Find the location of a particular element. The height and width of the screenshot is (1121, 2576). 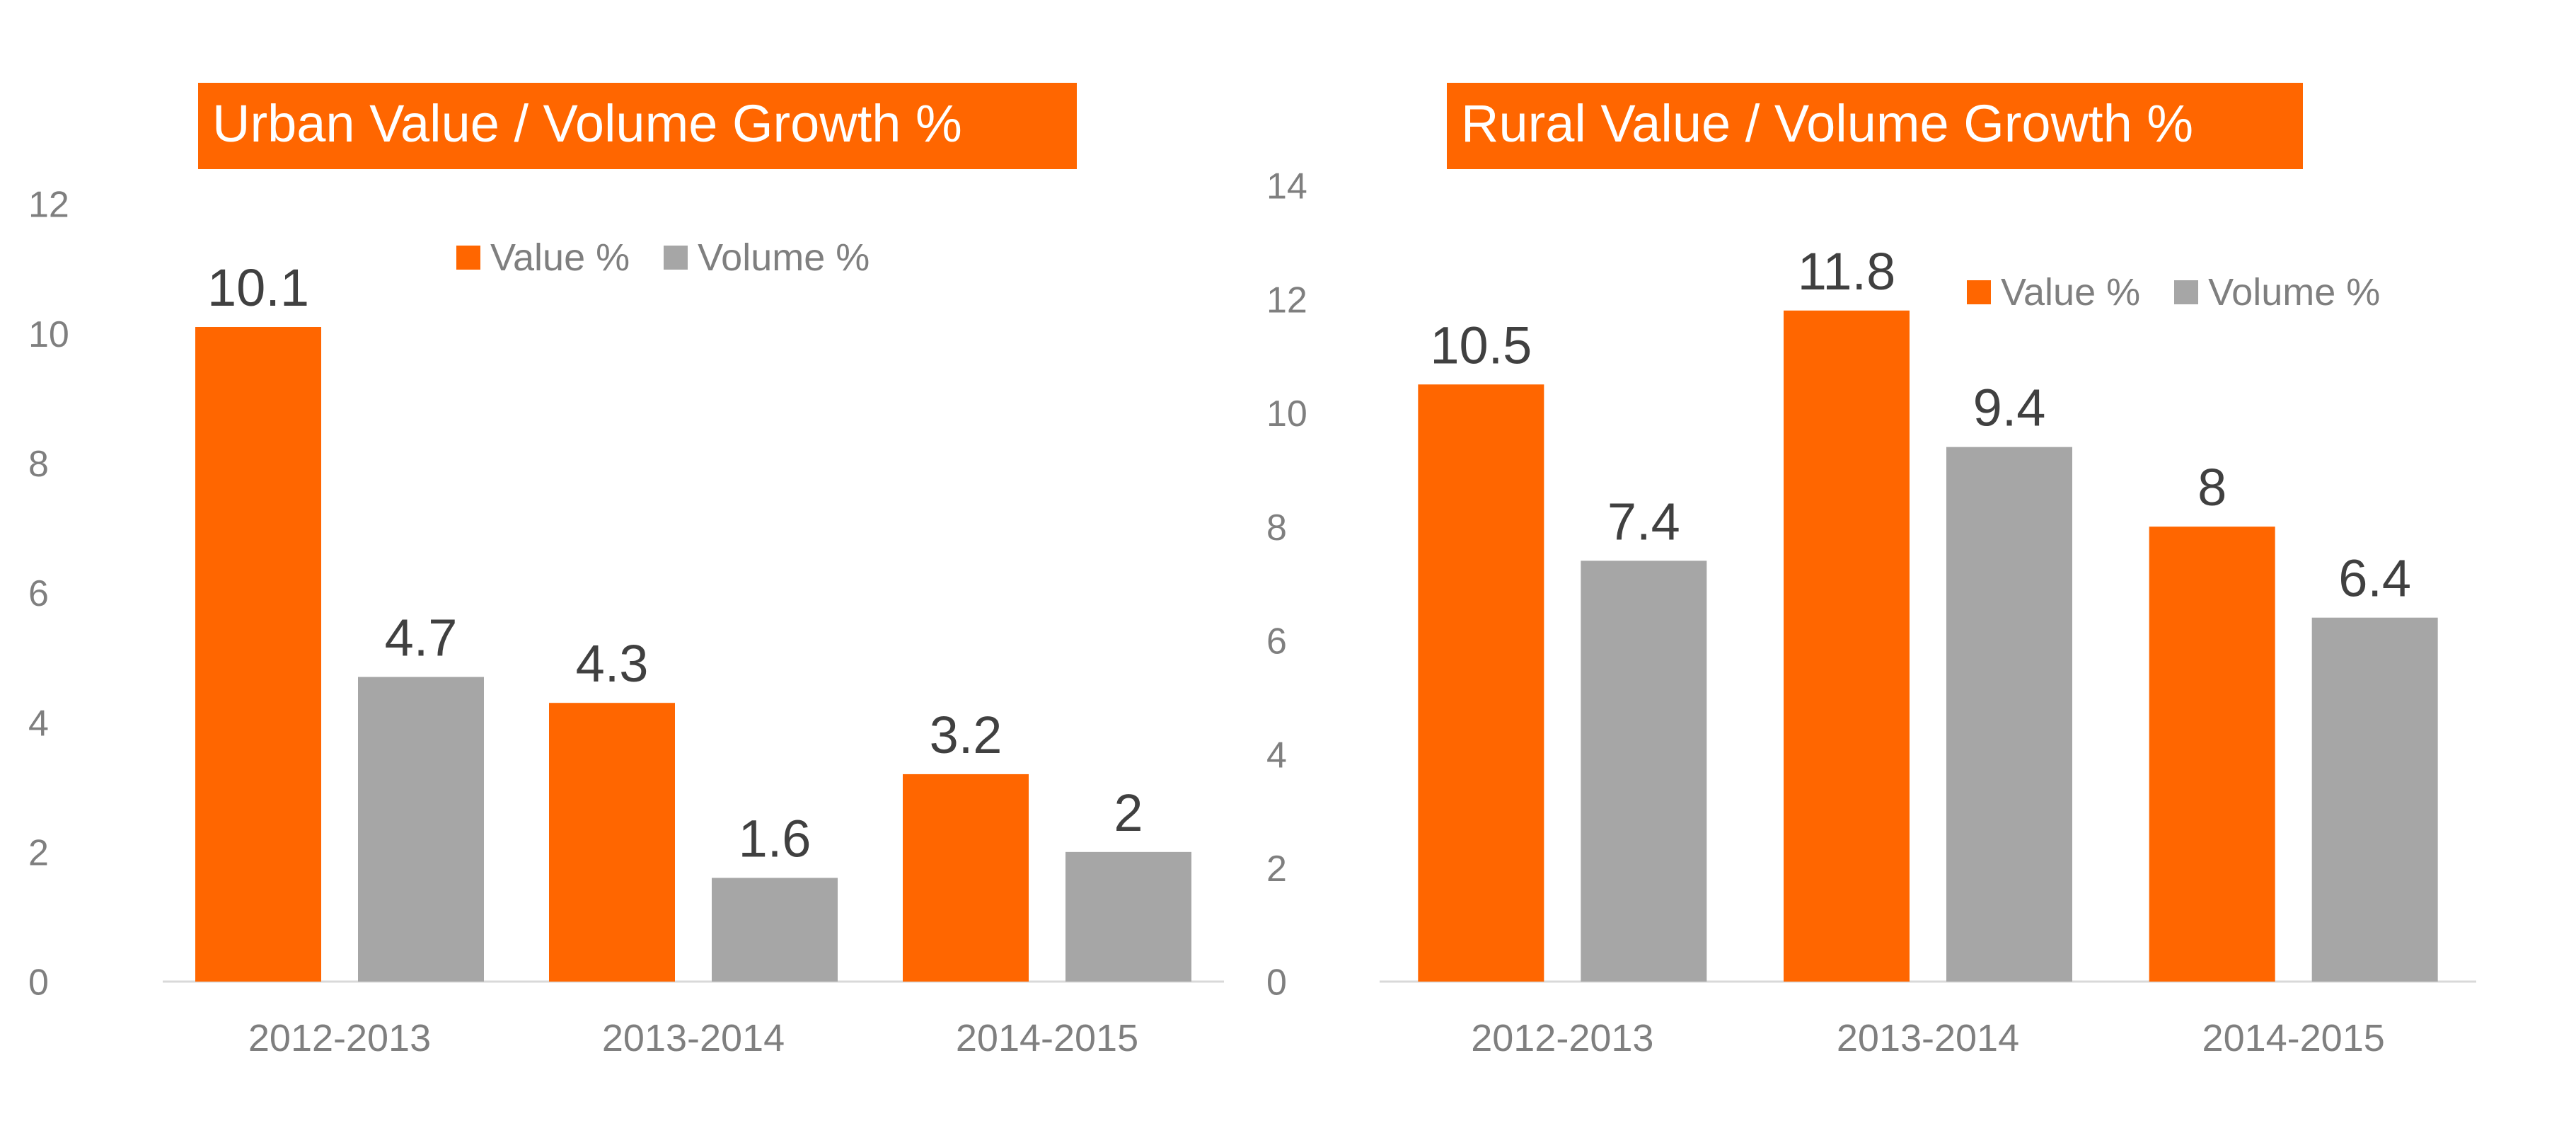

data-label-volume: 1.6 is located at coordinates (775, 838).